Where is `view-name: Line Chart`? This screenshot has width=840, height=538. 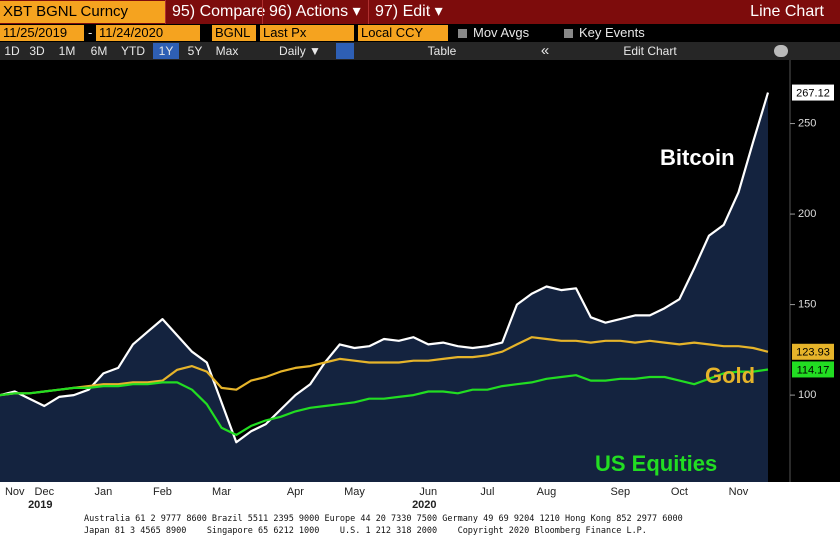 view-name: Line Chart is located at coordinates (787, 11).